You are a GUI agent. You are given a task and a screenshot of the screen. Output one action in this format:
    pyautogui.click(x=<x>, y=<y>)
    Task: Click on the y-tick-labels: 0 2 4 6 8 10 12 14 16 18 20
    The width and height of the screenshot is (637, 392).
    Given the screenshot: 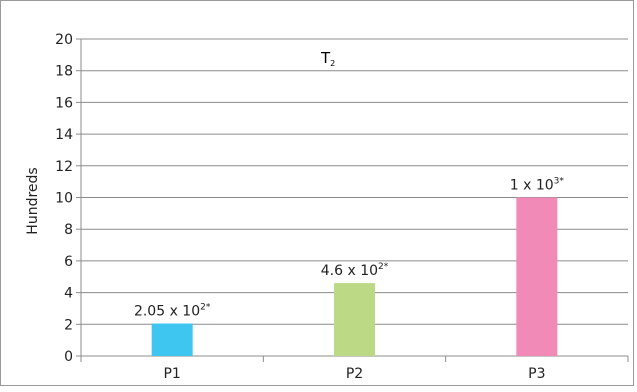 What is the action you would take?
    pyautogui.click(x=64, y=198)
    